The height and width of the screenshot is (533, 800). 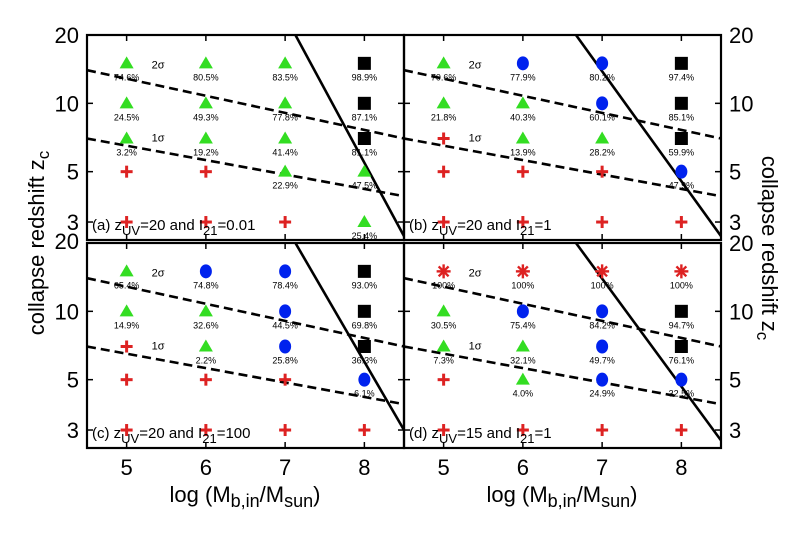 What do you see at coordinates (365, 152) in the screenshot?
I see `percent-label: 81.1%` at bounding box center [365, 152].